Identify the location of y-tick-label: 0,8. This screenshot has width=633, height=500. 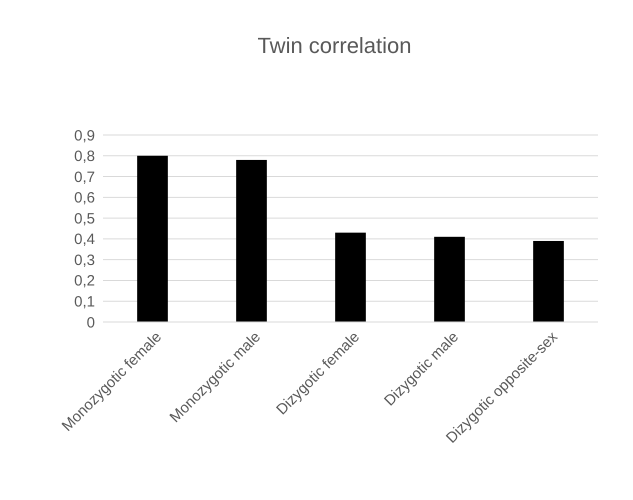
(84, 157).